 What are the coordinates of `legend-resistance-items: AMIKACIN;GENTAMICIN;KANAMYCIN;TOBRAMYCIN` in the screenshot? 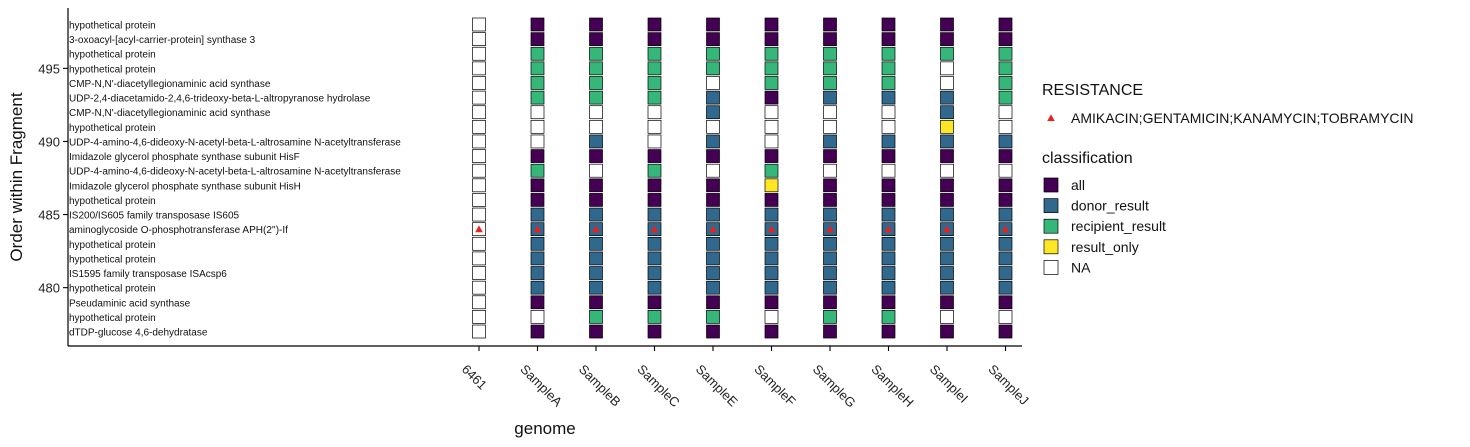 It's located at (1230, 118).